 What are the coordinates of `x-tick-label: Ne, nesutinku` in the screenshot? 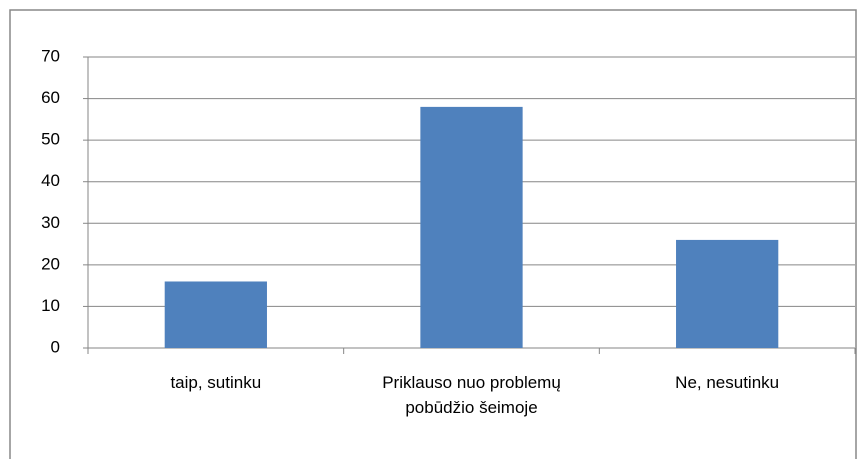 It's located at (727, 382).